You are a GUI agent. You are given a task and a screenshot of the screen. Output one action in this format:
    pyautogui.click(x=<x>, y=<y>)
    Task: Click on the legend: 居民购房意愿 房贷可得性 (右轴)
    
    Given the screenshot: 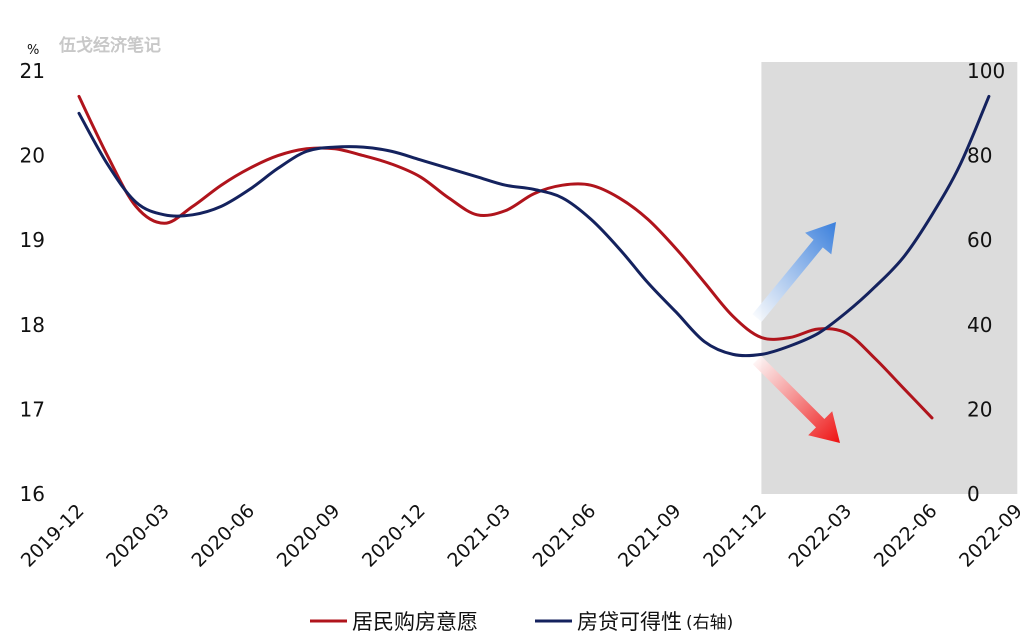 What is the action you would take?
    pyautogui.click(x=550, y=620)
    